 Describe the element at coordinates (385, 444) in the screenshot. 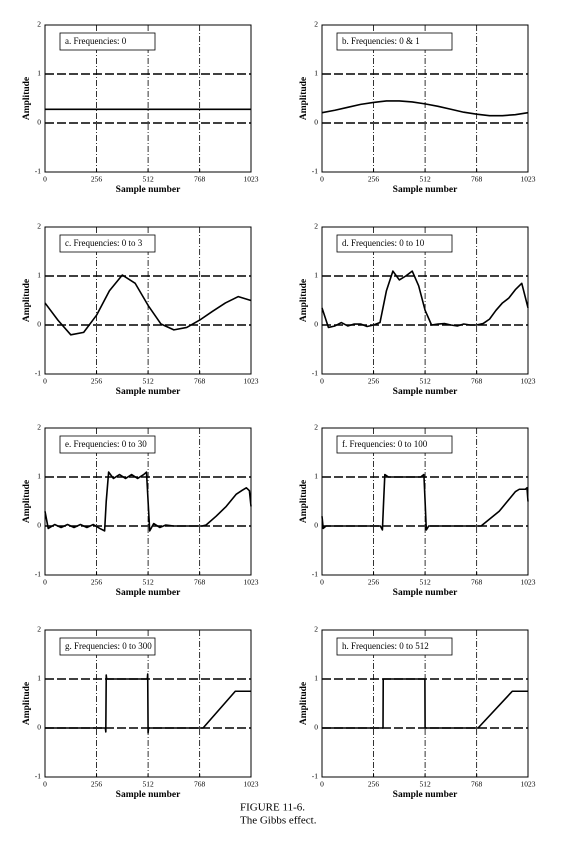

I see `chart-title: f. Frequencies: 0 to 100` at that location.